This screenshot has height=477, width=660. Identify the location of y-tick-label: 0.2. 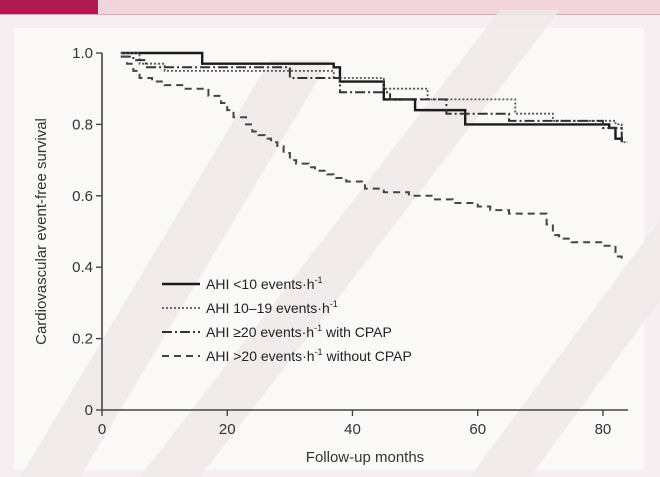
(82, 339).